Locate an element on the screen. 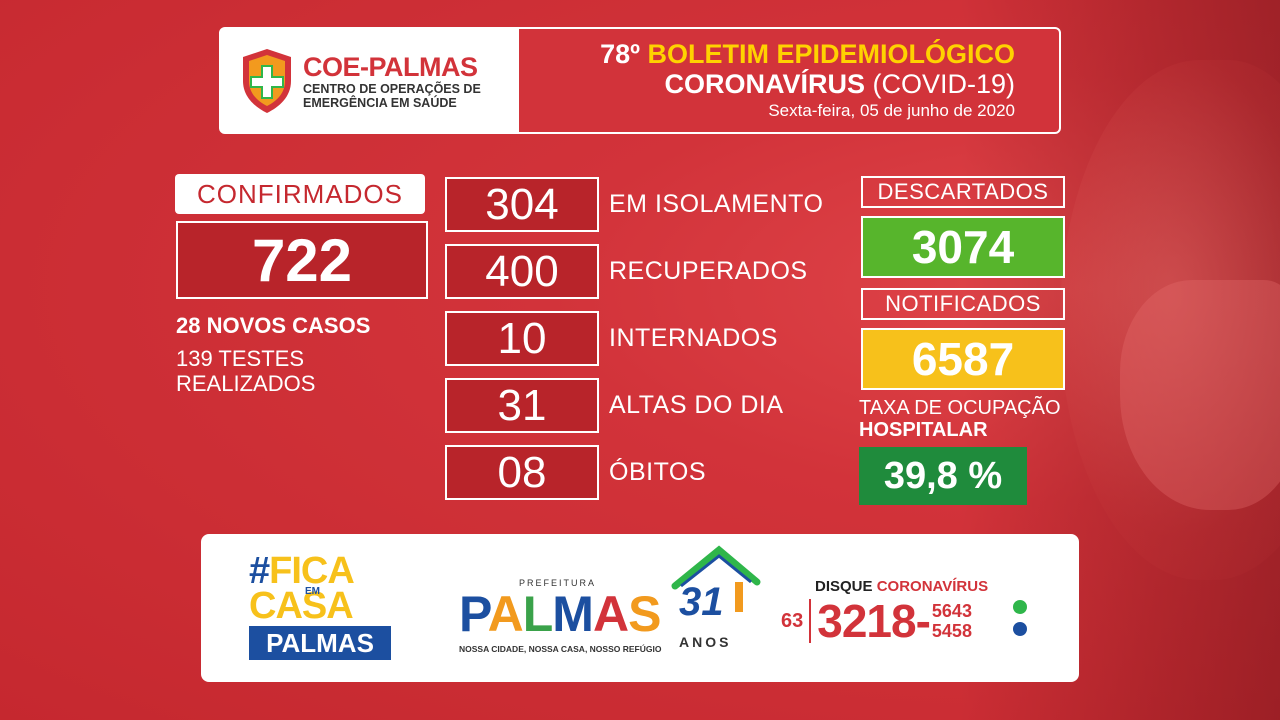 The image size is (1280, 720). whatsapp-icon is located at coordinates (1020, 607).